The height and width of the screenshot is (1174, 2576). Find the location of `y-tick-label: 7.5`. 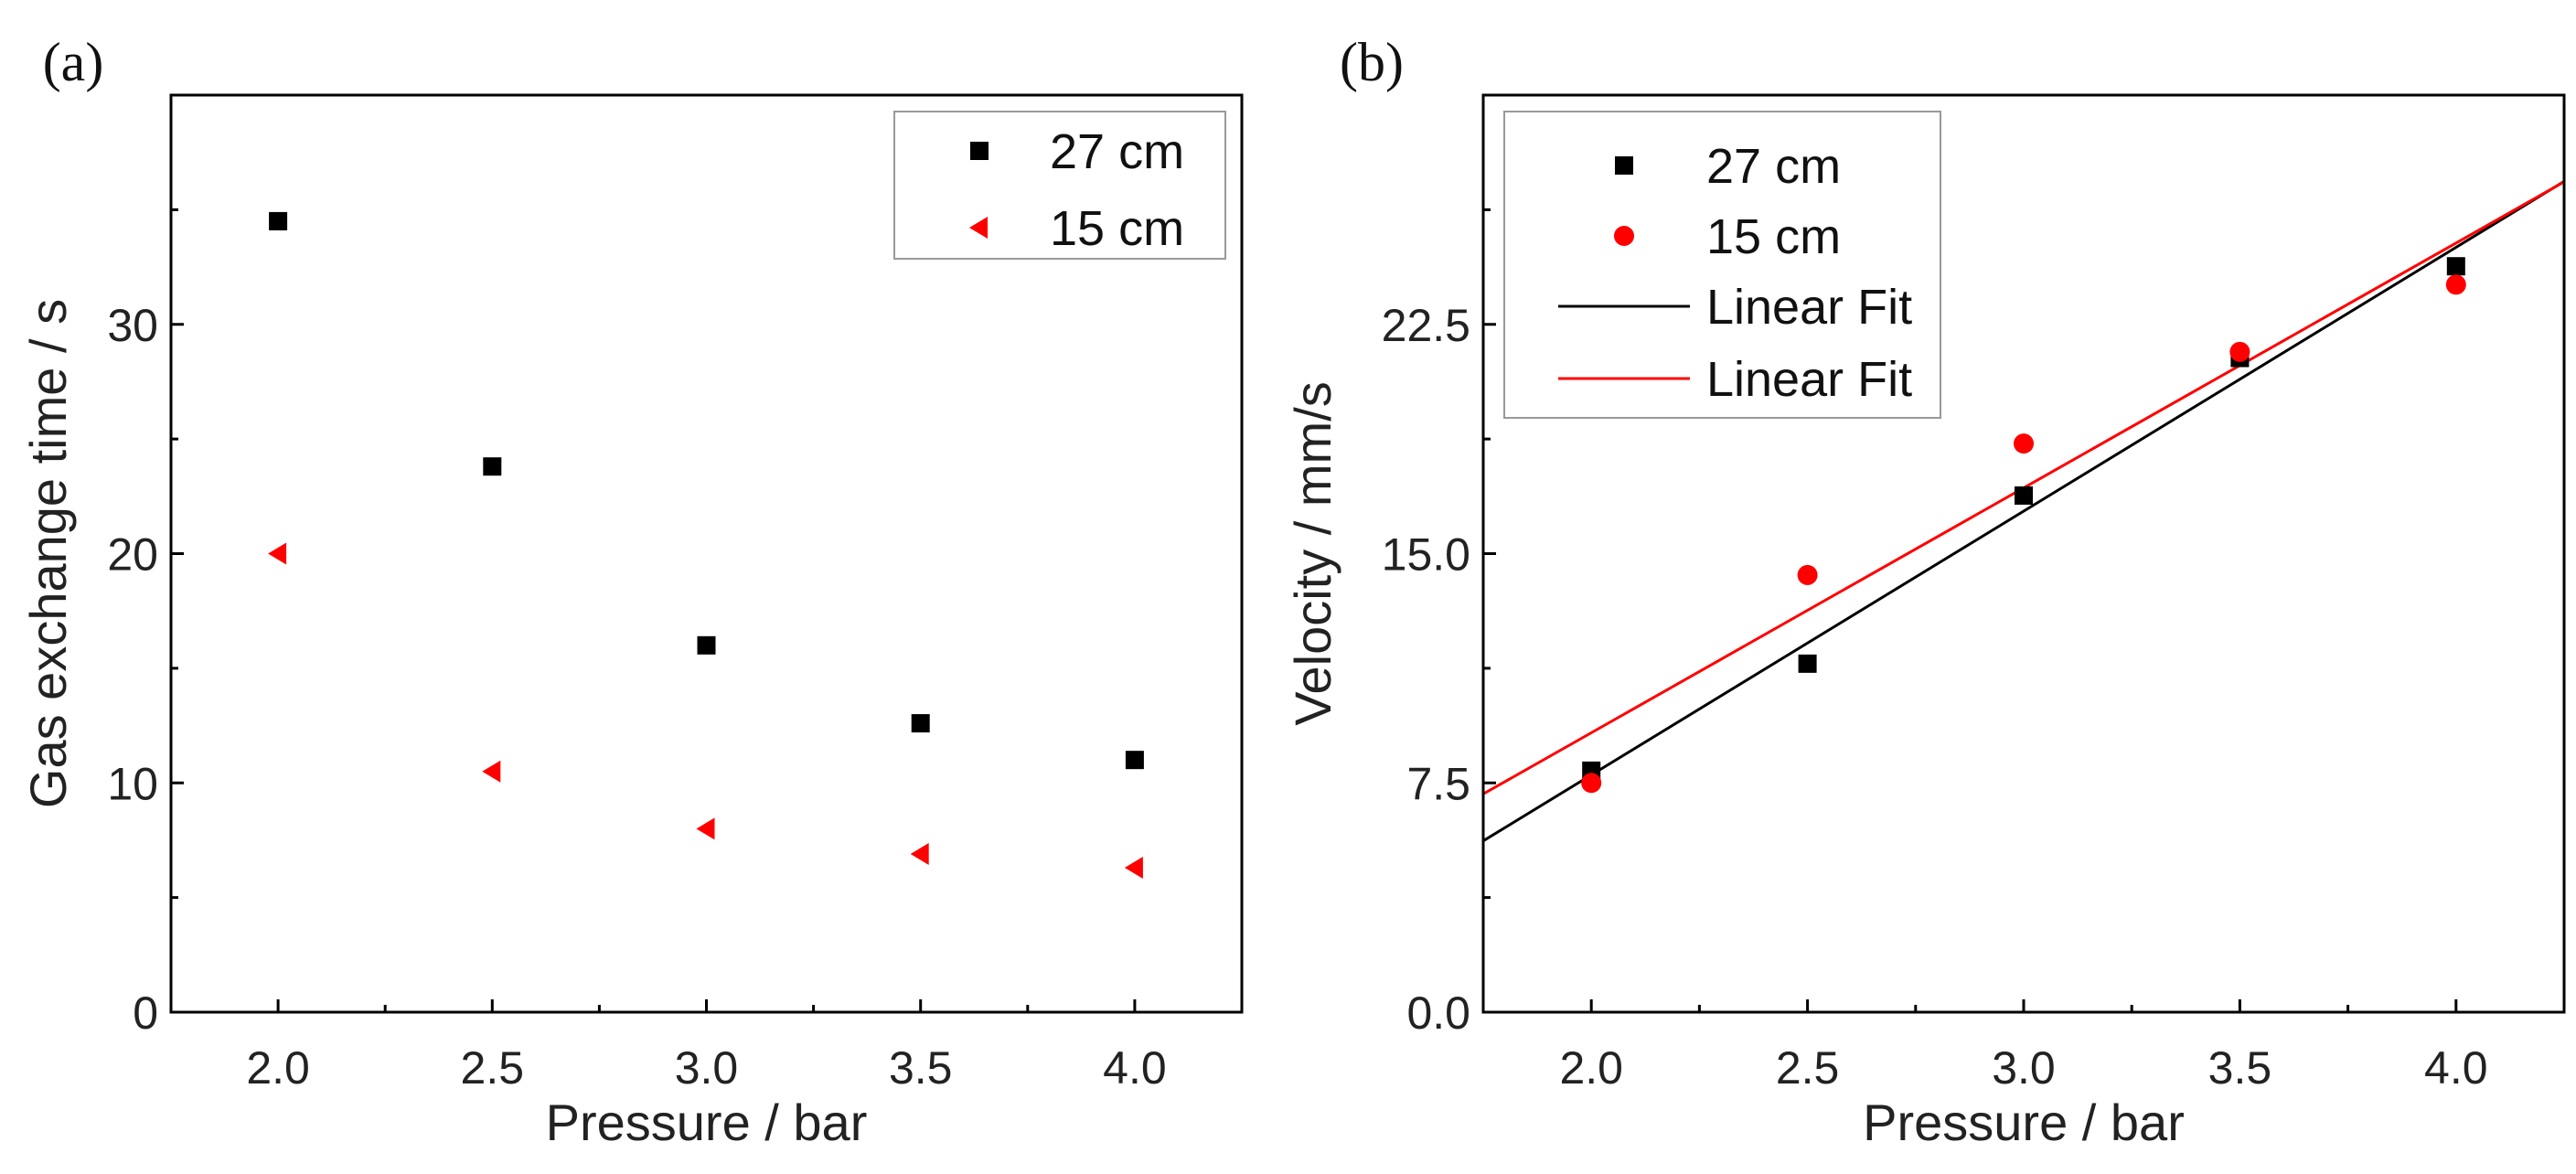

y-tick-label: 7.5 is located at coordinates (1438, 784).